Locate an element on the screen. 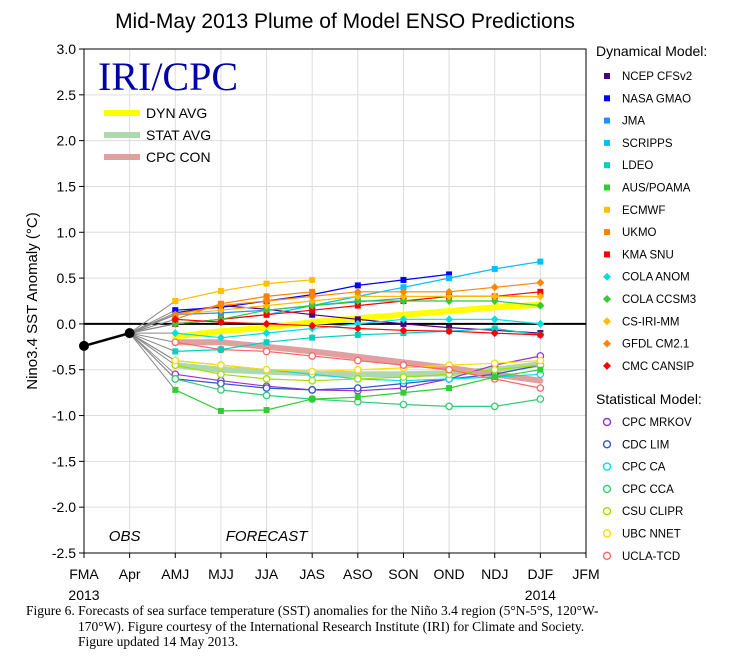  y-tick-label: 0.5 is located at coordinates (67, 278).